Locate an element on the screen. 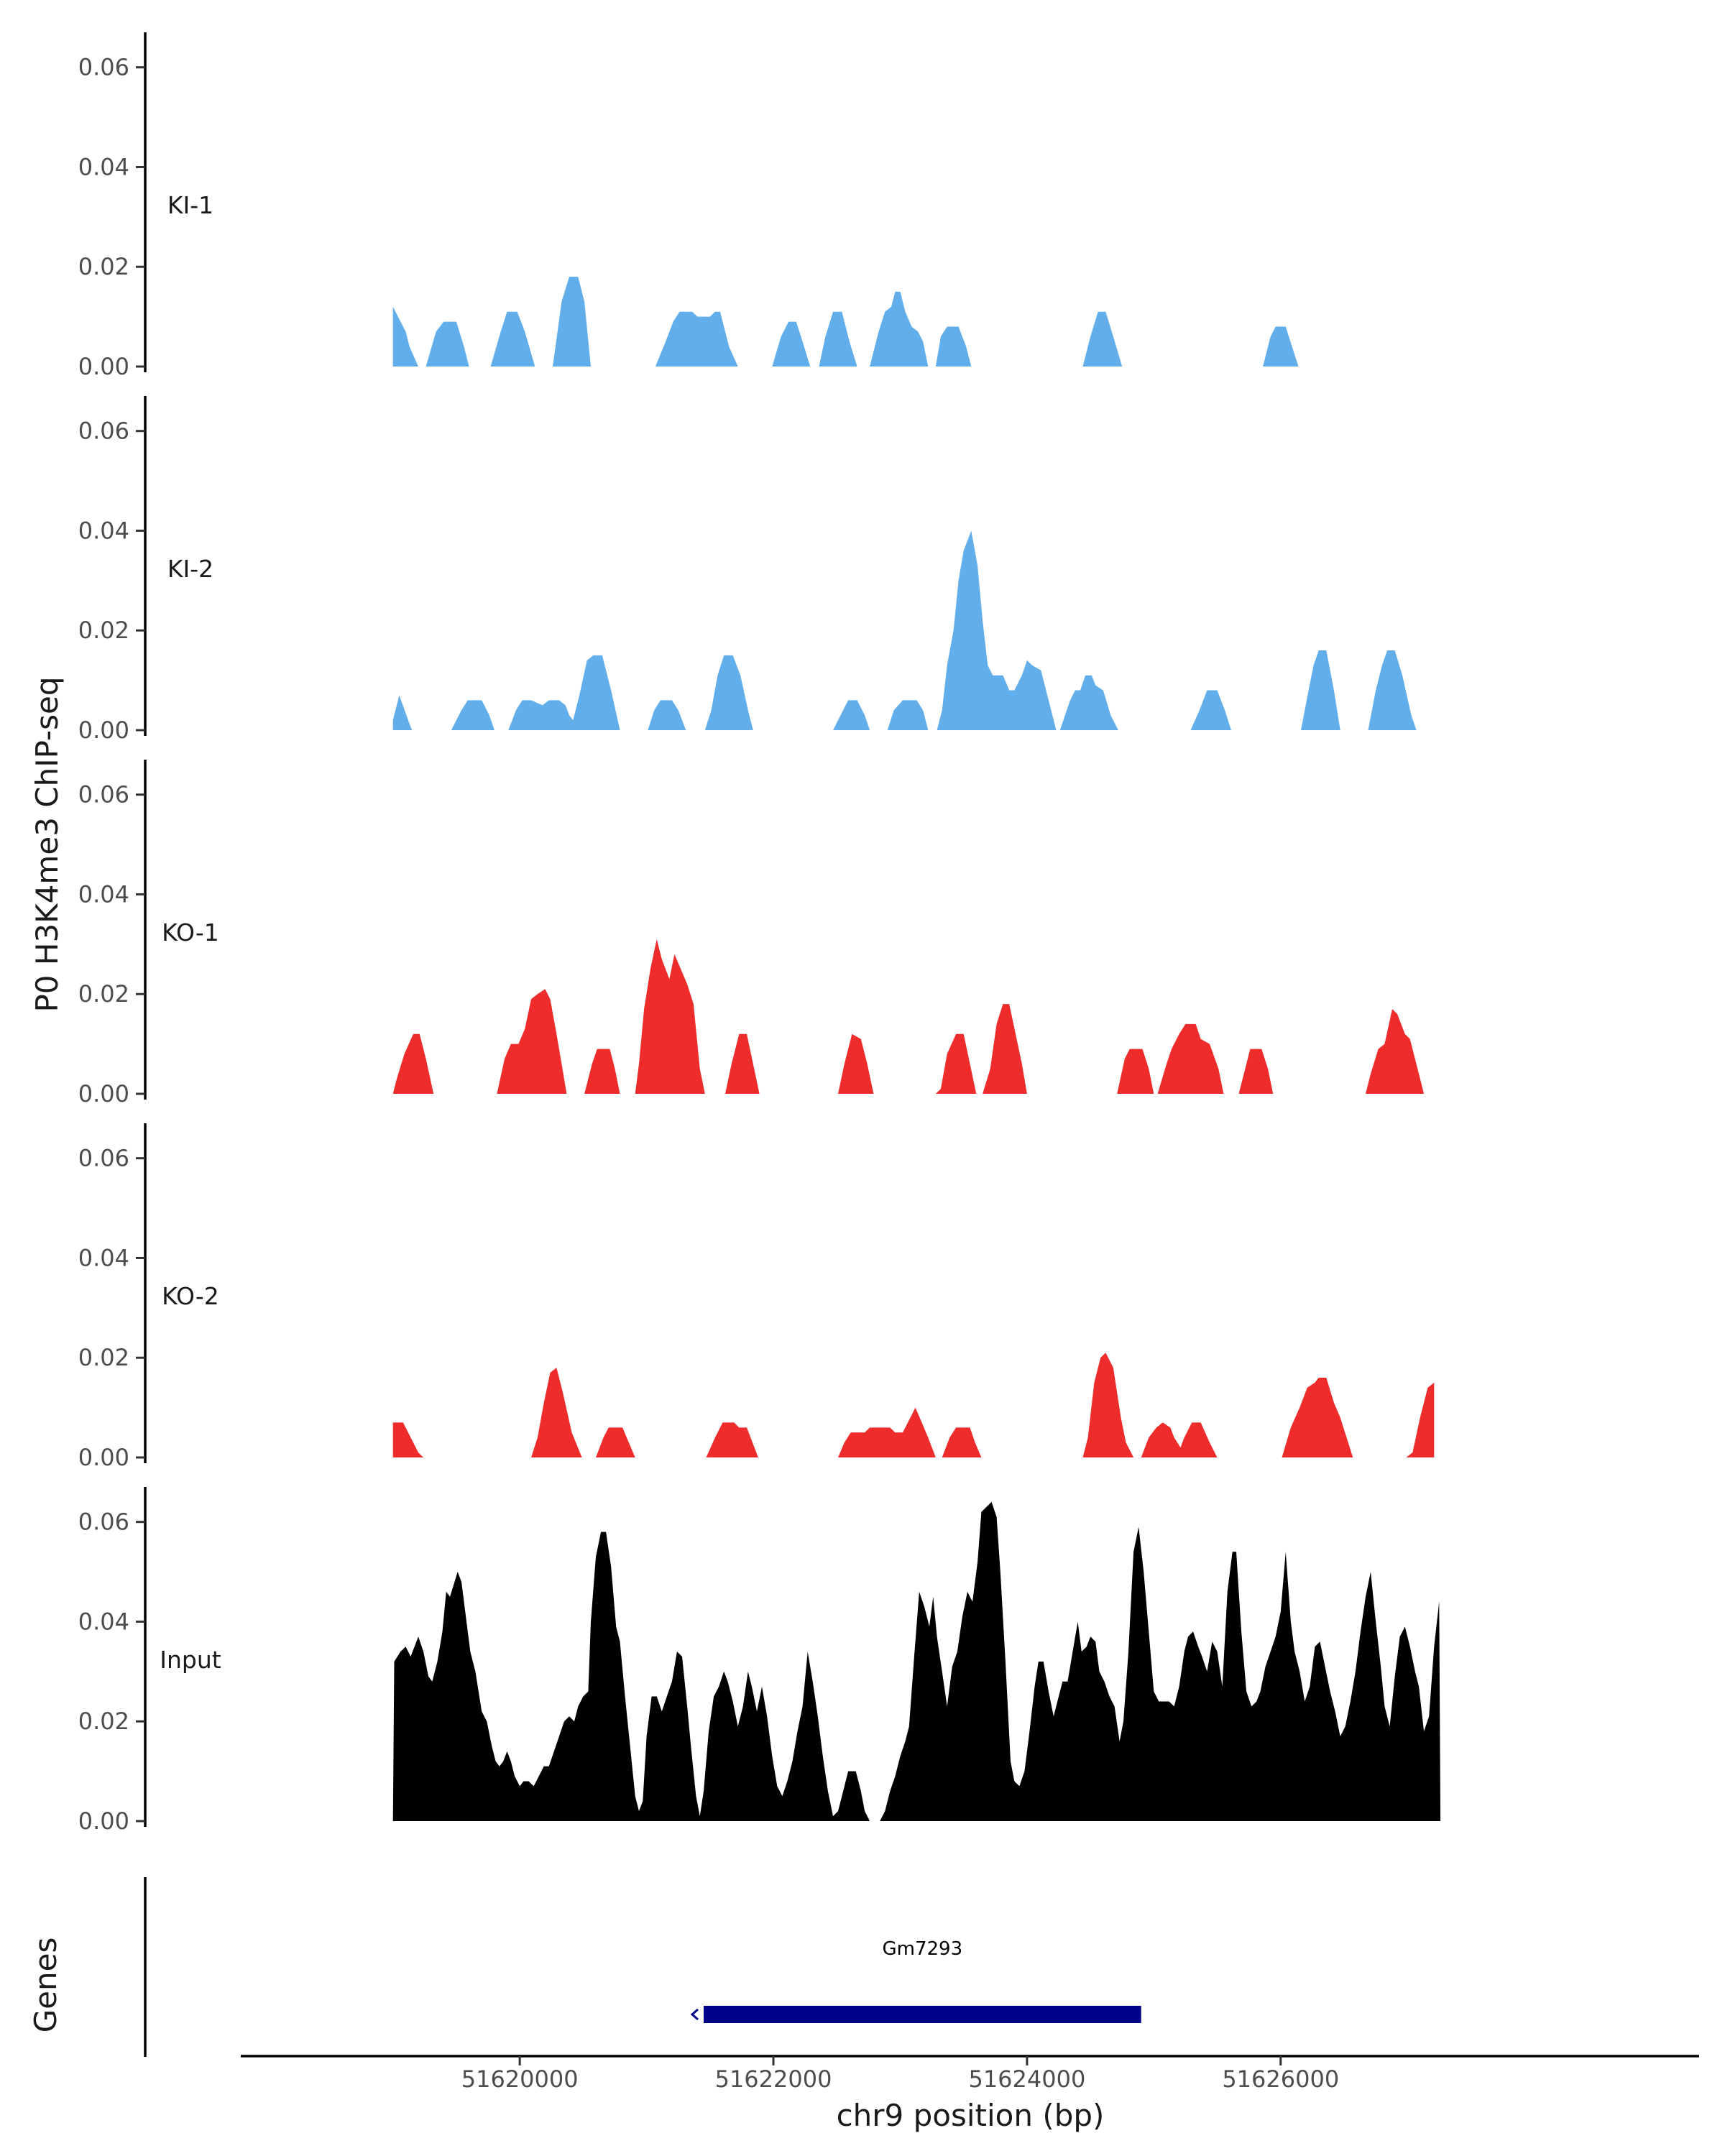 Image resolution: width=1725 pixels, height=2156 pixels. x-tick-label: 51624000 is located at coordinates (1026, 2079).